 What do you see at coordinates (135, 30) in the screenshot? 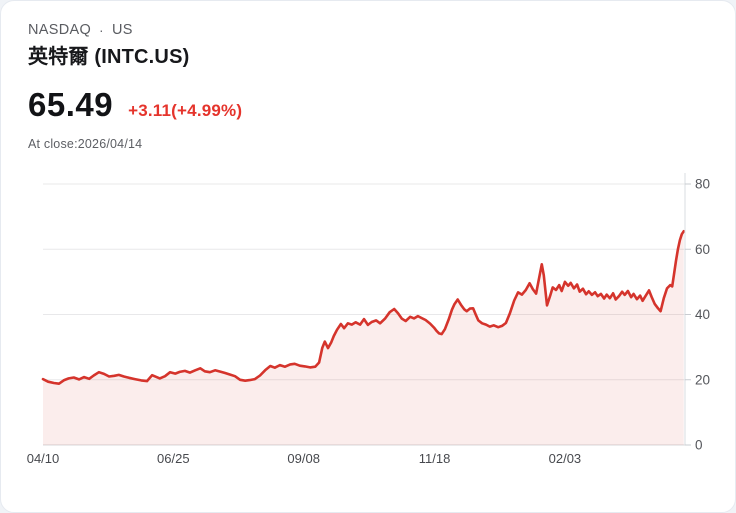
I see `exchange-row: NASDAQ · US` at bounding box center [135, 30].